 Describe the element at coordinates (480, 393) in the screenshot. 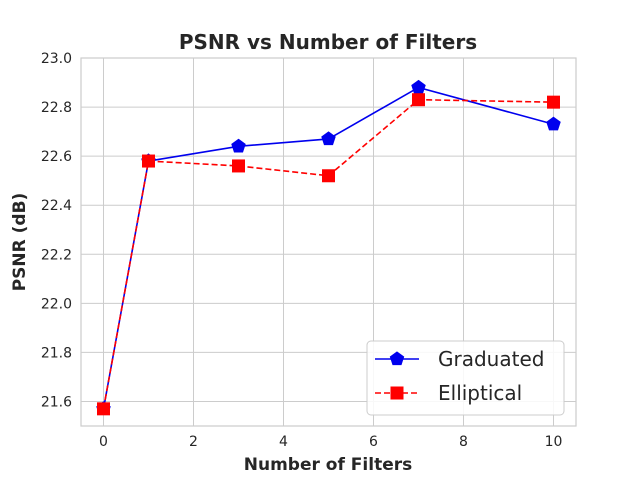

I see `legend-label: Elliptical` at that location.